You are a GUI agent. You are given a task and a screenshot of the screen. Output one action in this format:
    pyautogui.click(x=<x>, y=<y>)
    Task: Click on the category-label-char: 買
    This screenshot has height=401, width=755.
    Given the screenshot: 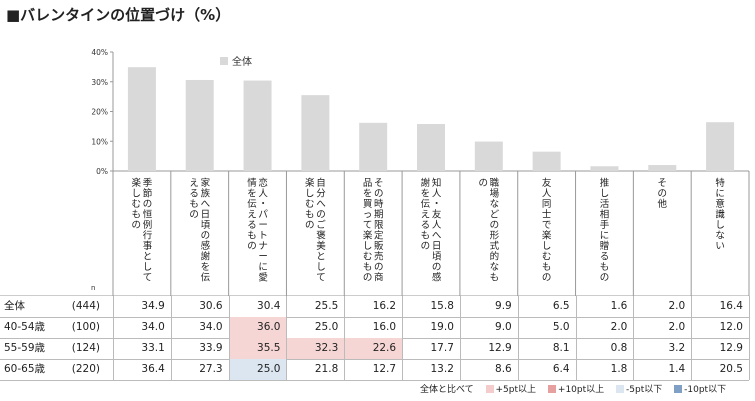 What is the action you would take?
    pyautogui.click(x=368, y=204)
    